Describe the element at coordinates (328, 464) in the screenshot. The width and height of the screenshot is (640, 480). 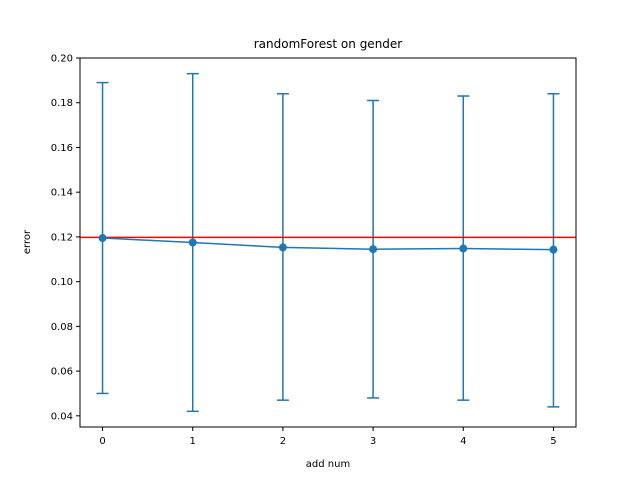
I see `x-axis-title: add num` at that location.